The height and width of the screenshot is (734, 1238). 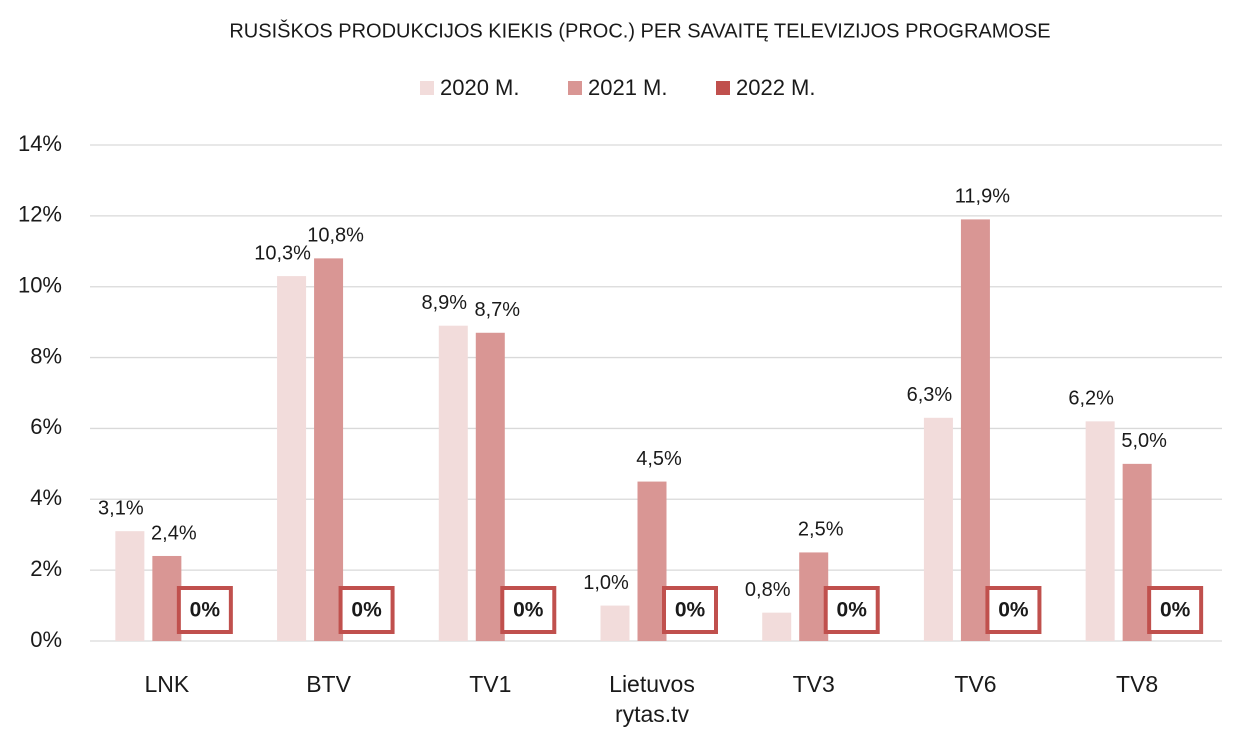 What do you see at coordinates (174, 533) in the screenshot?
I see `data-label: 2,4%` at bounding box center [174, 533].